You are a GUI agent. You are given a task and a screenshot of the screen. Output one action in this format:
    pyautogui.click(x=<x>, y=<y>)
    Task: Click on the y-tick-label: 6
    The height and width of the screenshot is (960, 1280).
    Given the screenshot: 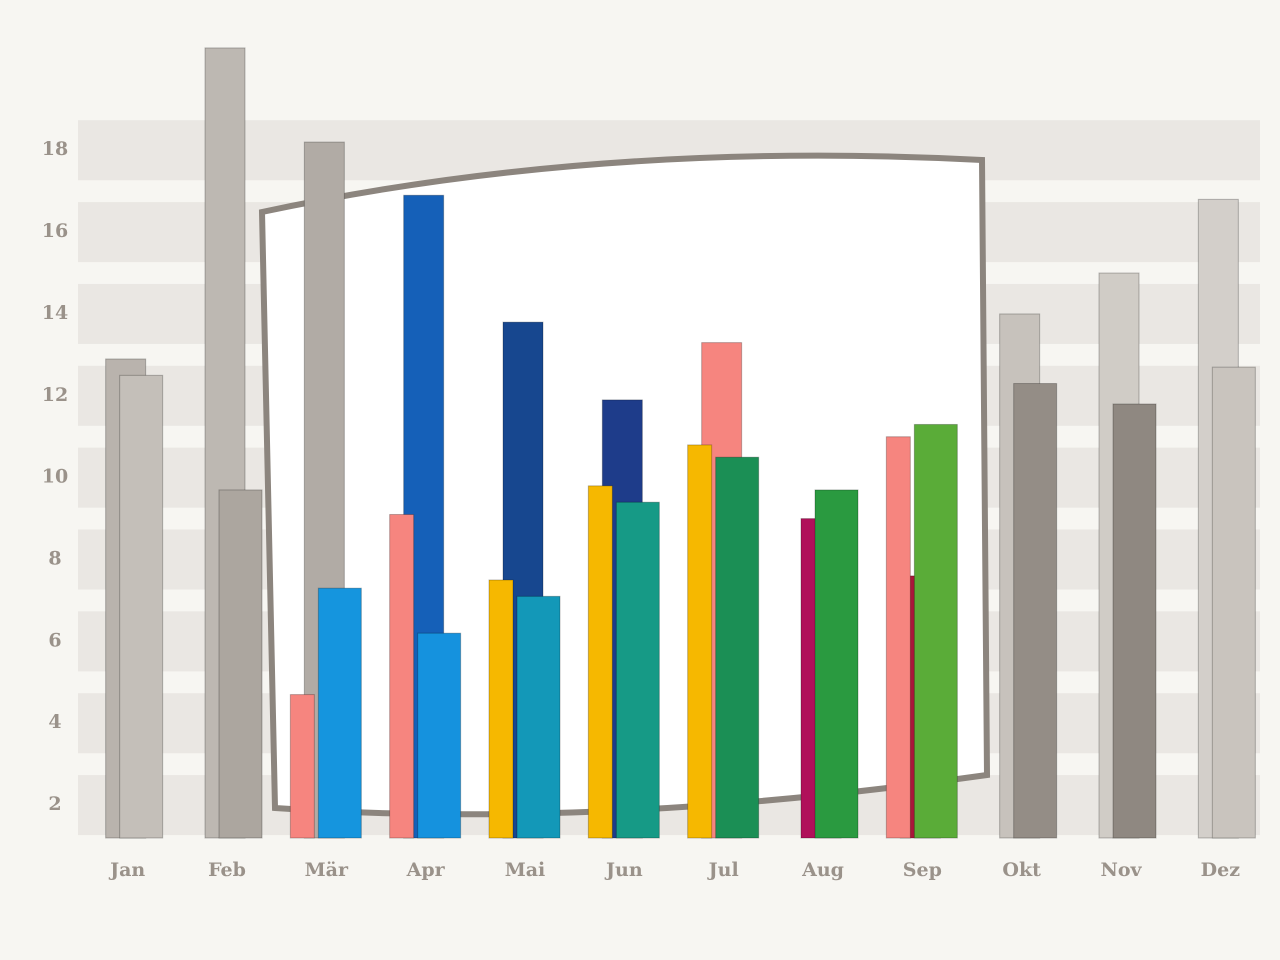 What is the action you would take?
    pyautogui.click(x=54, y=640)
    